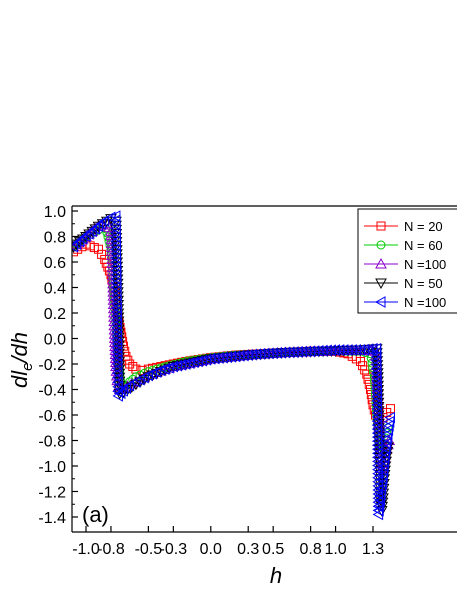 This screenshot has width=457, height=591. What do you see at coordinates (248, 549) in the screenshot?
I see `x-tick-label: 0.3` at bounding box center [248, 549].